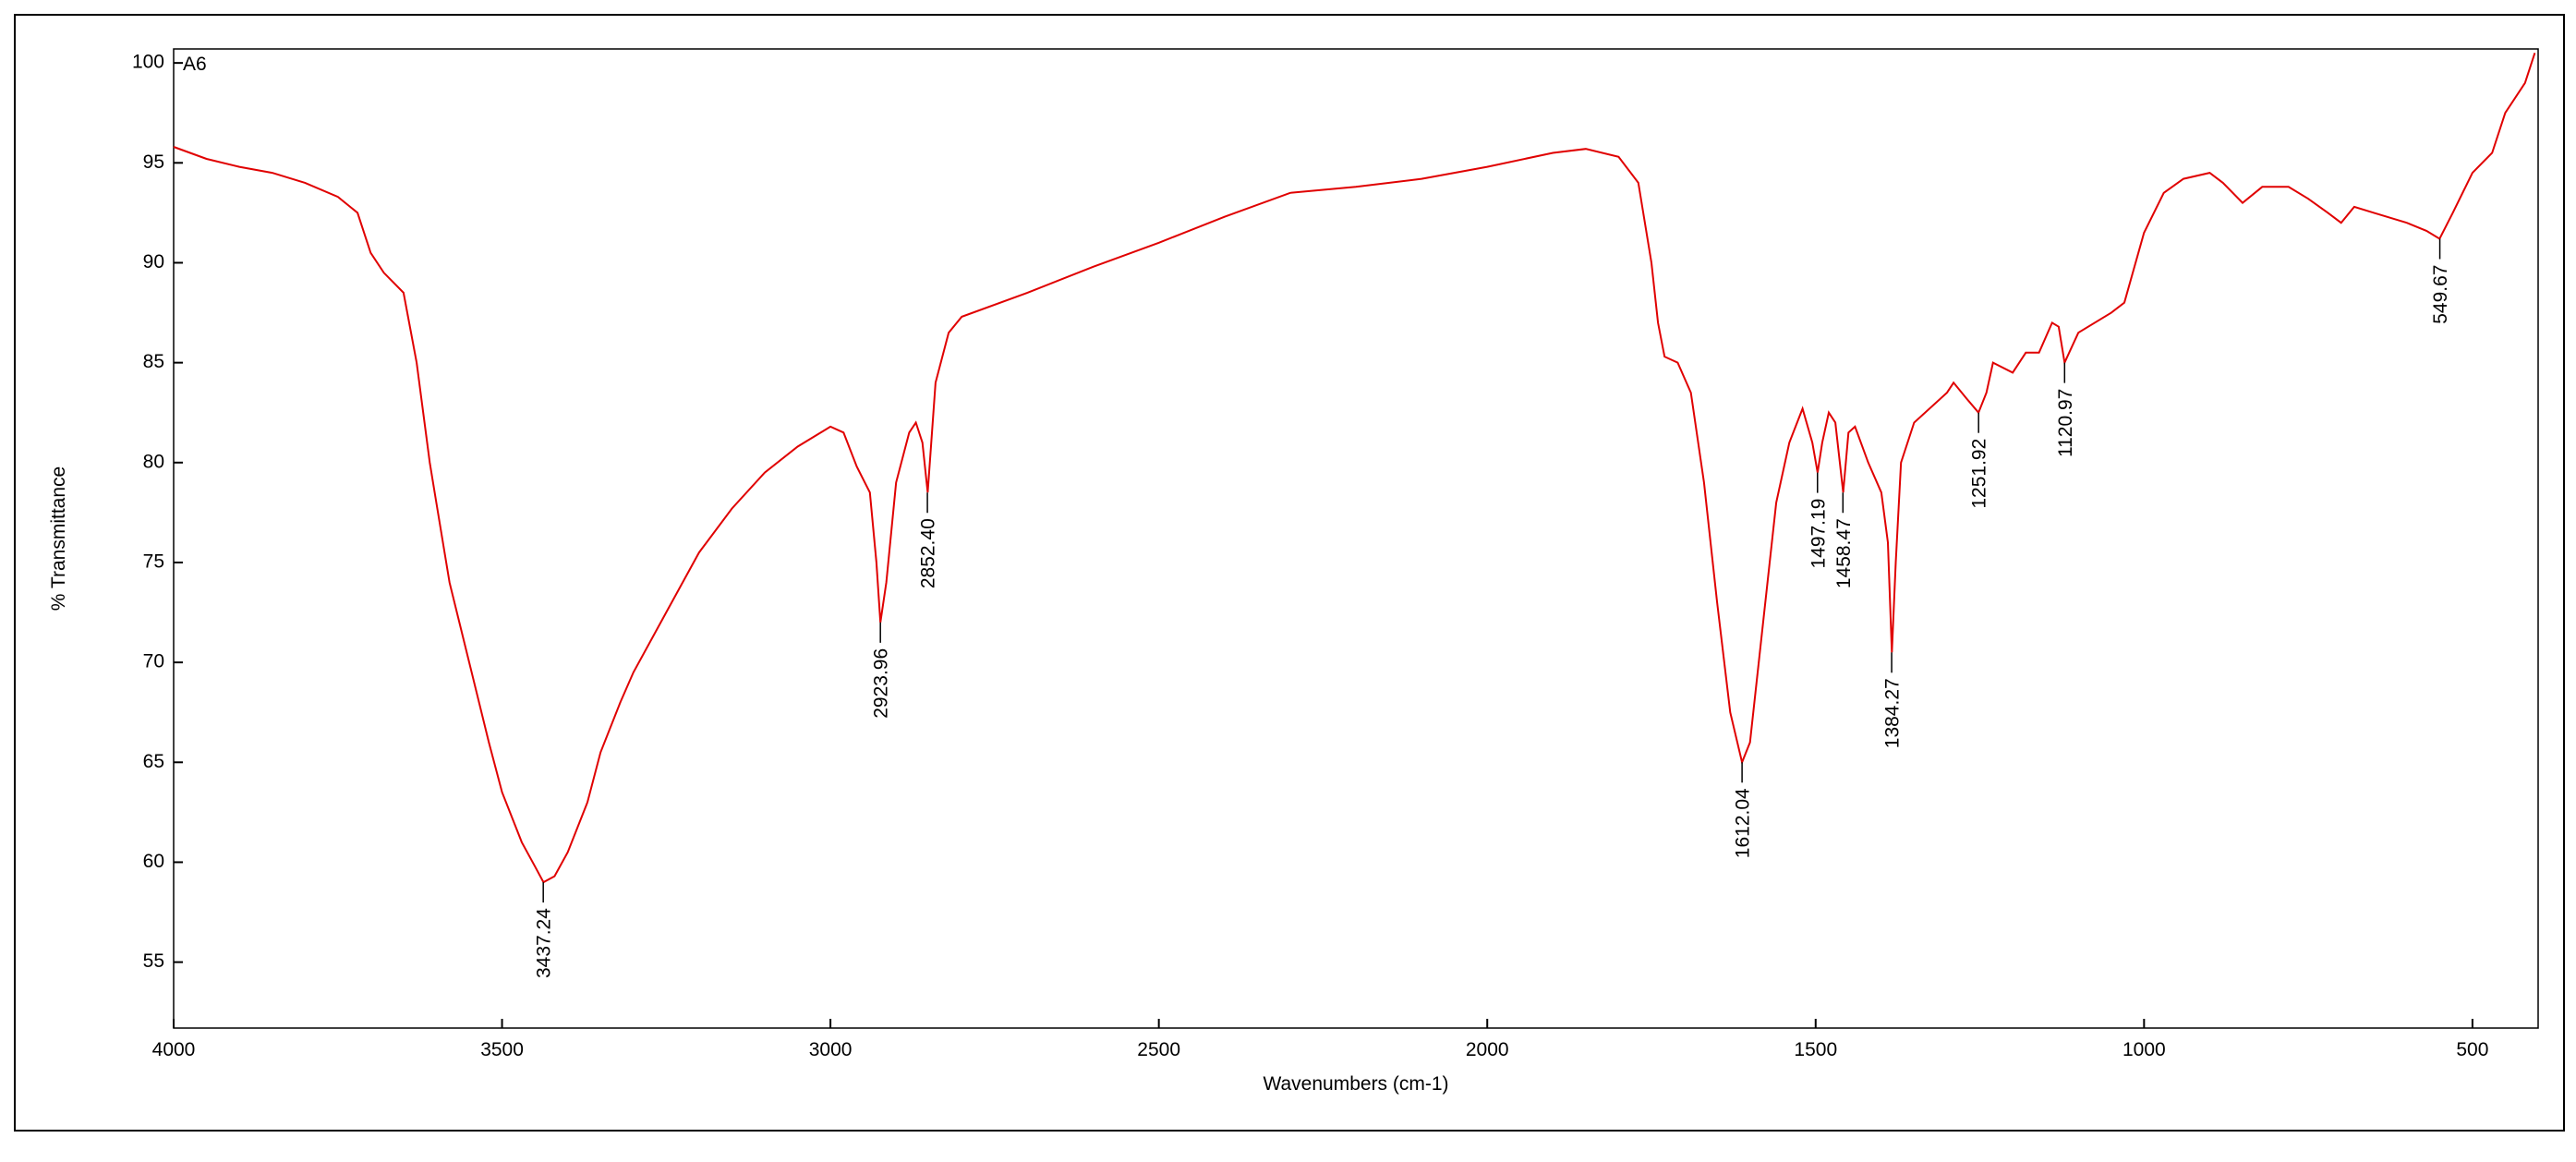 The image size is (2576, 1162). Describe the element at coordinates (1893, 713) in the screenshot. I see `peak-label: 1384.27` at that location.